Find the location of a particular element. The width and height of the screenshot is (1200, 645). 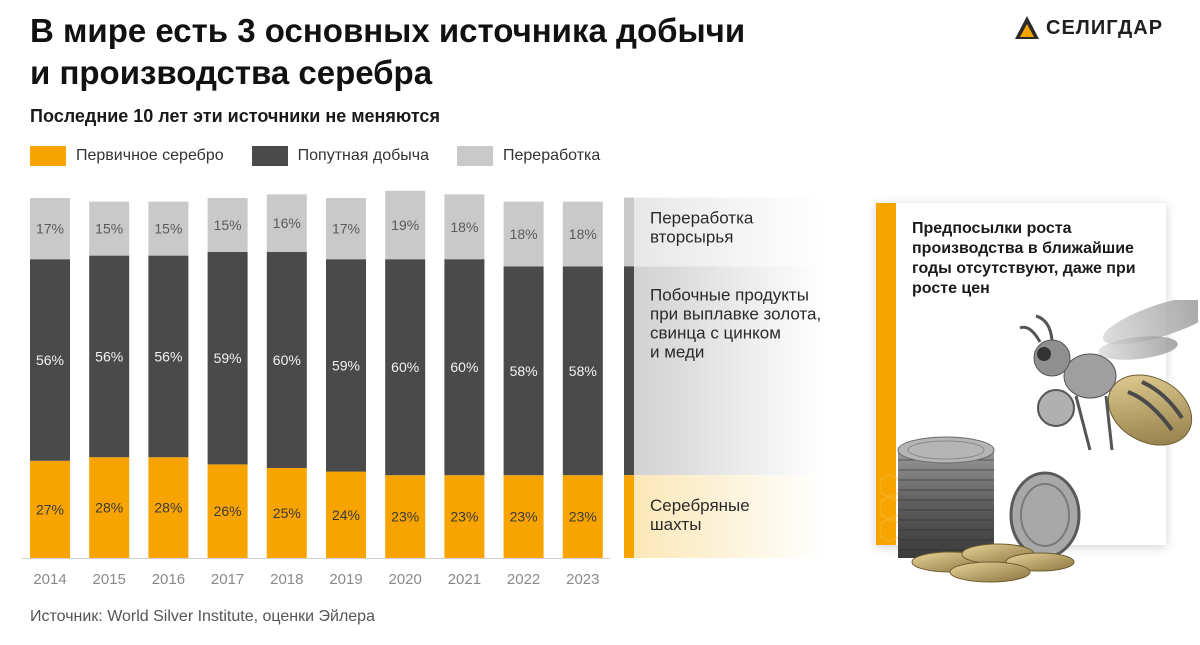

bar-primary-2022 is located at coordinates (523, 516).